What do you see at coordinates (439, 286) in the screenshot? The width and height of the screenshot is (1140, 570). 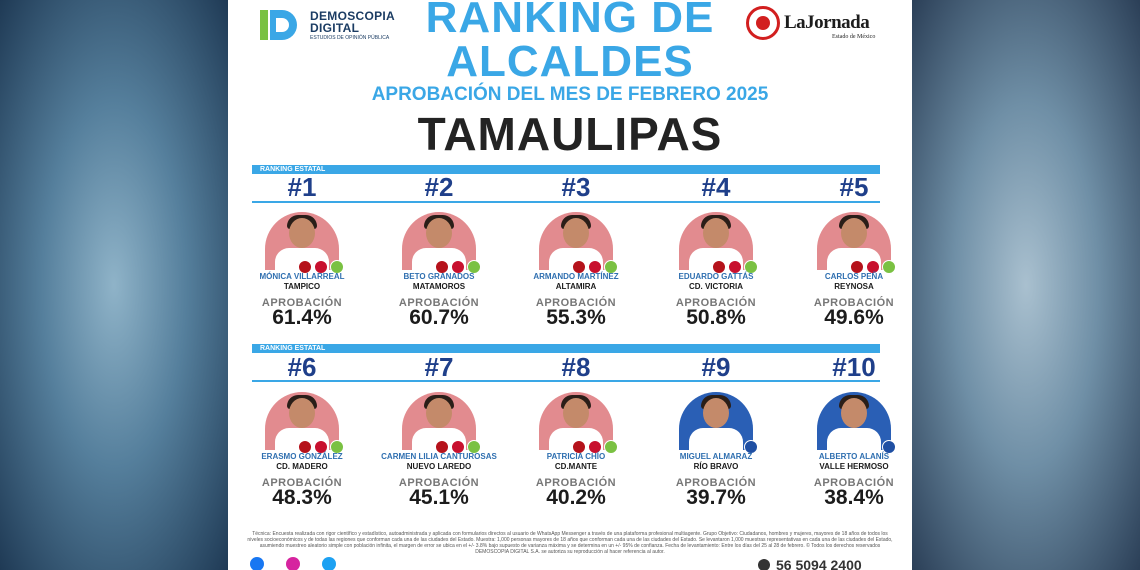 I see `candidate-city: MATAMOROS` at bounding box center [439, 286].